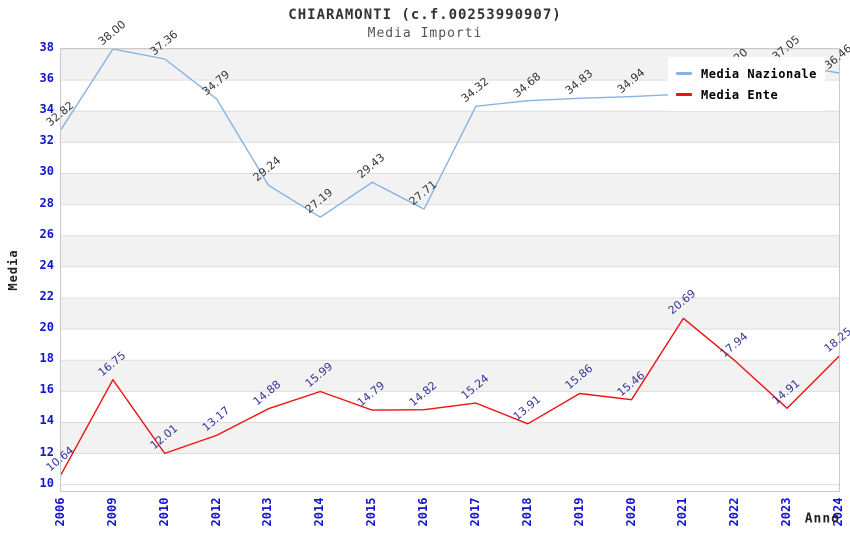 This screenshot has height=550, width=850. I want to click on y-tick-label: 18, so click(46, 358).